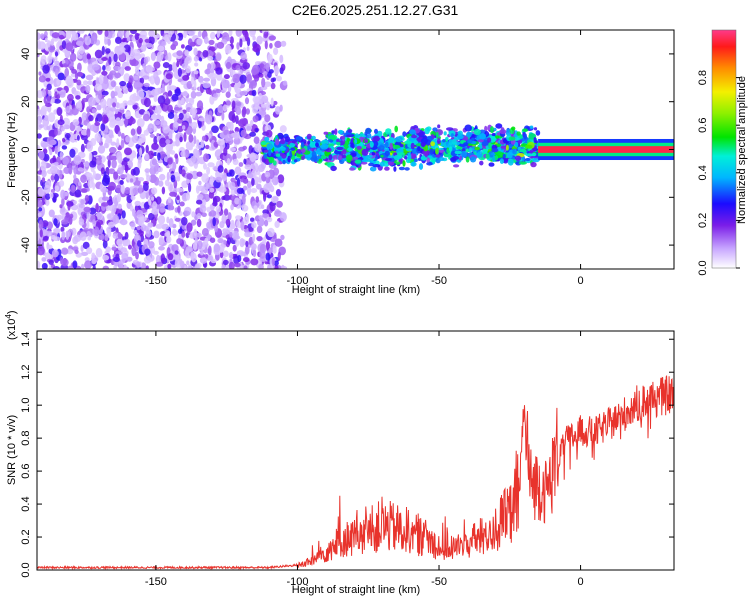  What do you see at coordinates (26, 245) in the screenshot?
I see `spectrogram-y-tick-label: -40` at bounding box center [26, 245].